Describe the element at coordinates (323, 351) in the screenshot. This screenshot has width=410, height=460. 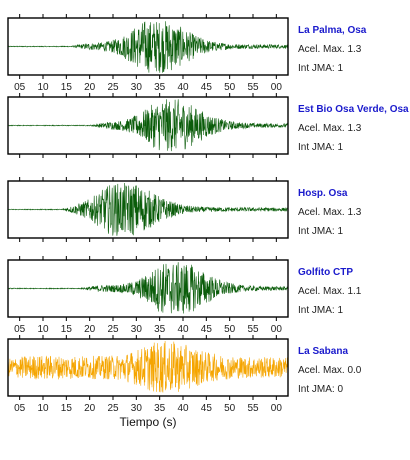
I see `station-name: La Sabana` at that location.